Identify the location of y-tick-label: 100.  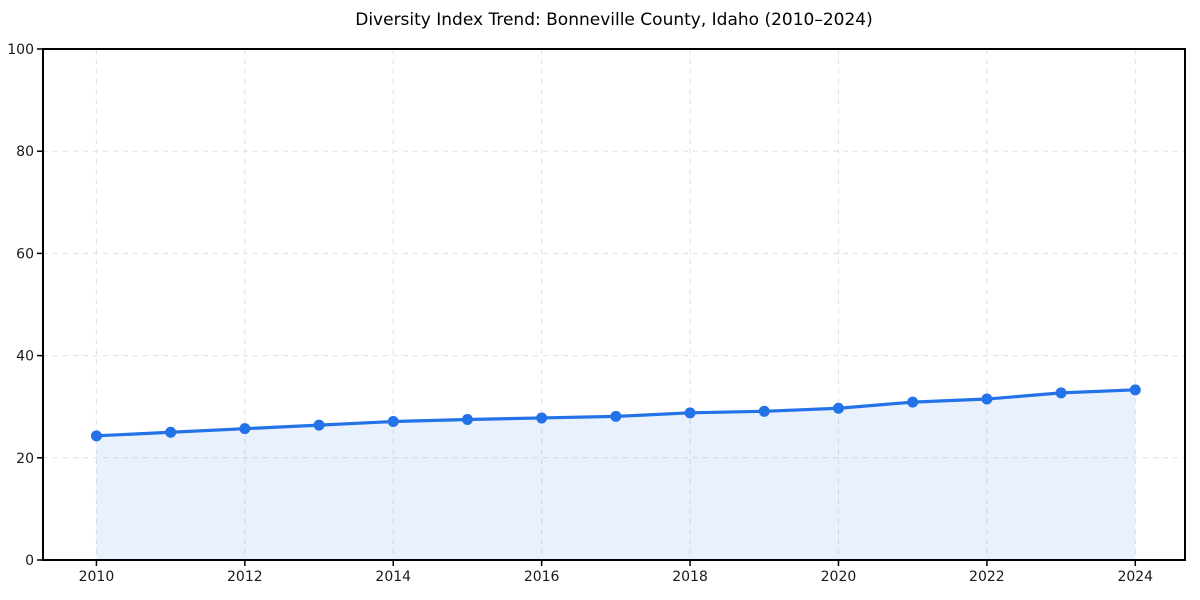
(20, 50).